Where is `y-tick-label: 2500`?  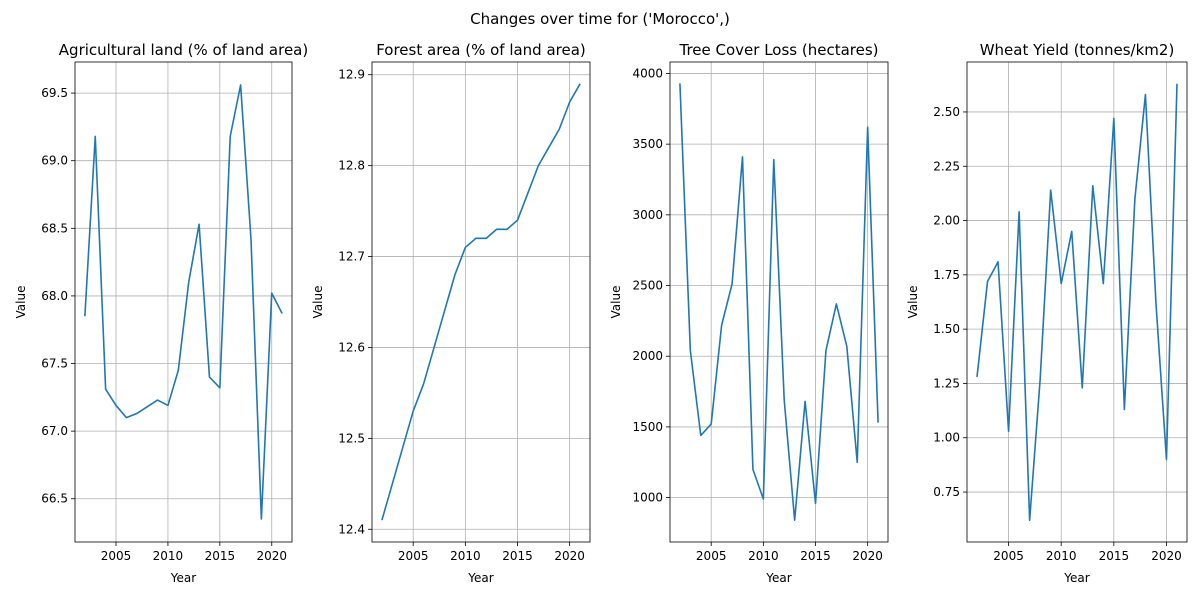
y-tick-label: 2500 is located at coordinates (647, 286).